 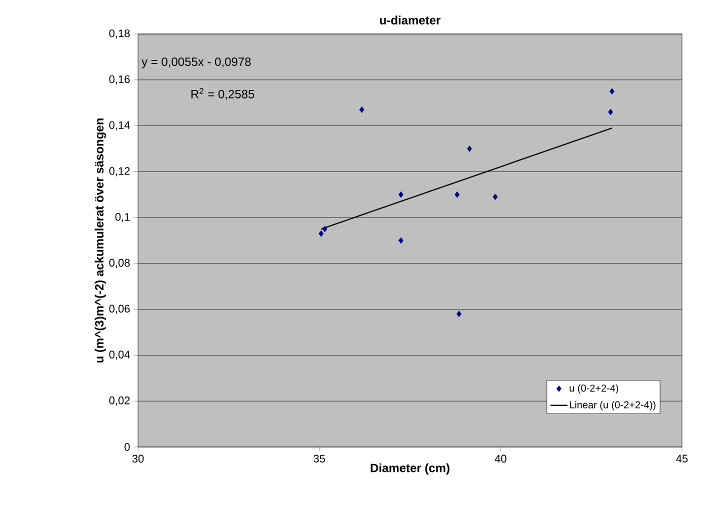 I want to click on x-tick-label: 35, so click(x=319, y=458).